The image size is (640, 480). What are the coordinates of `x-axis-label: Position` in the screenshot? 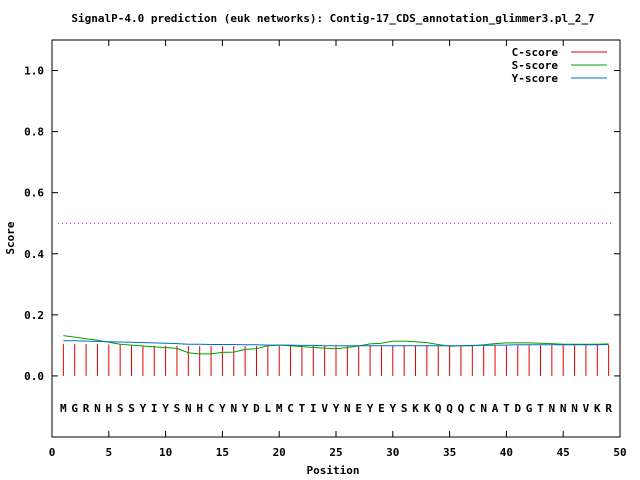 It's located at (333, 470).